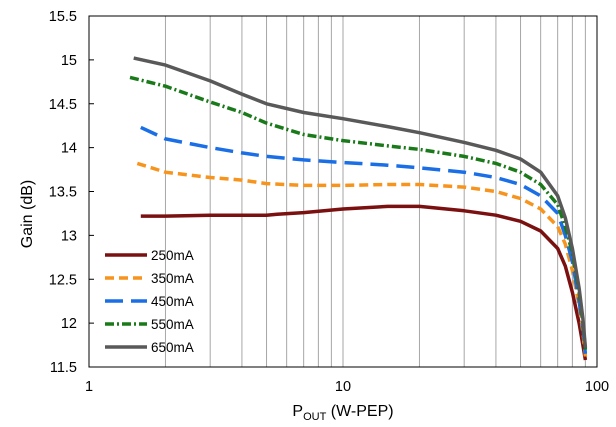 This screenshot has width=616, height=427. What do you see at coordinates (63, 105) in the screenshot?
I see `y-tick-label: 14.5` at bounding box center [63, 105].